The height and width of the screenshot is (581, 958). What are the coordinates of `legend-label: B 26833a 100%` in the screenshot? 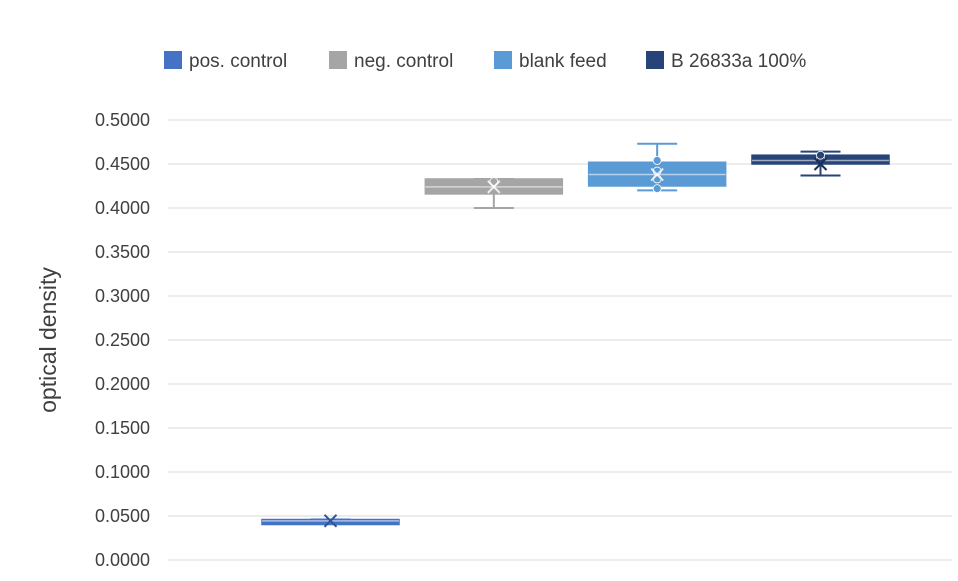 It's located at (738, 61).